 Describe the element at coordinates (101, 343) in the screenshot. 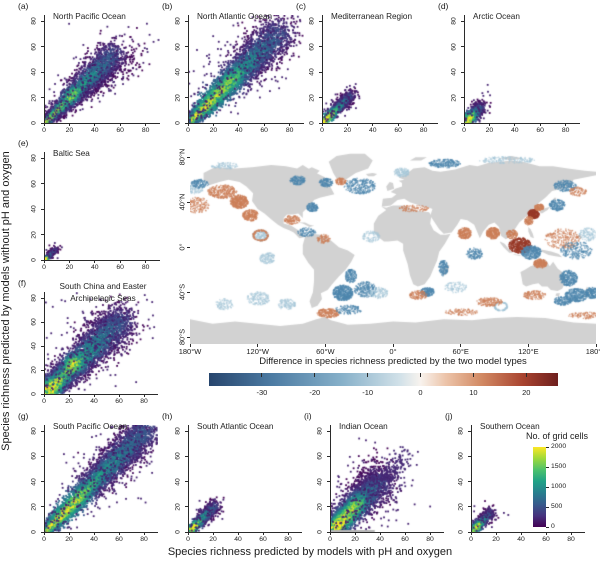

I see `density-canvas-f` at that location.